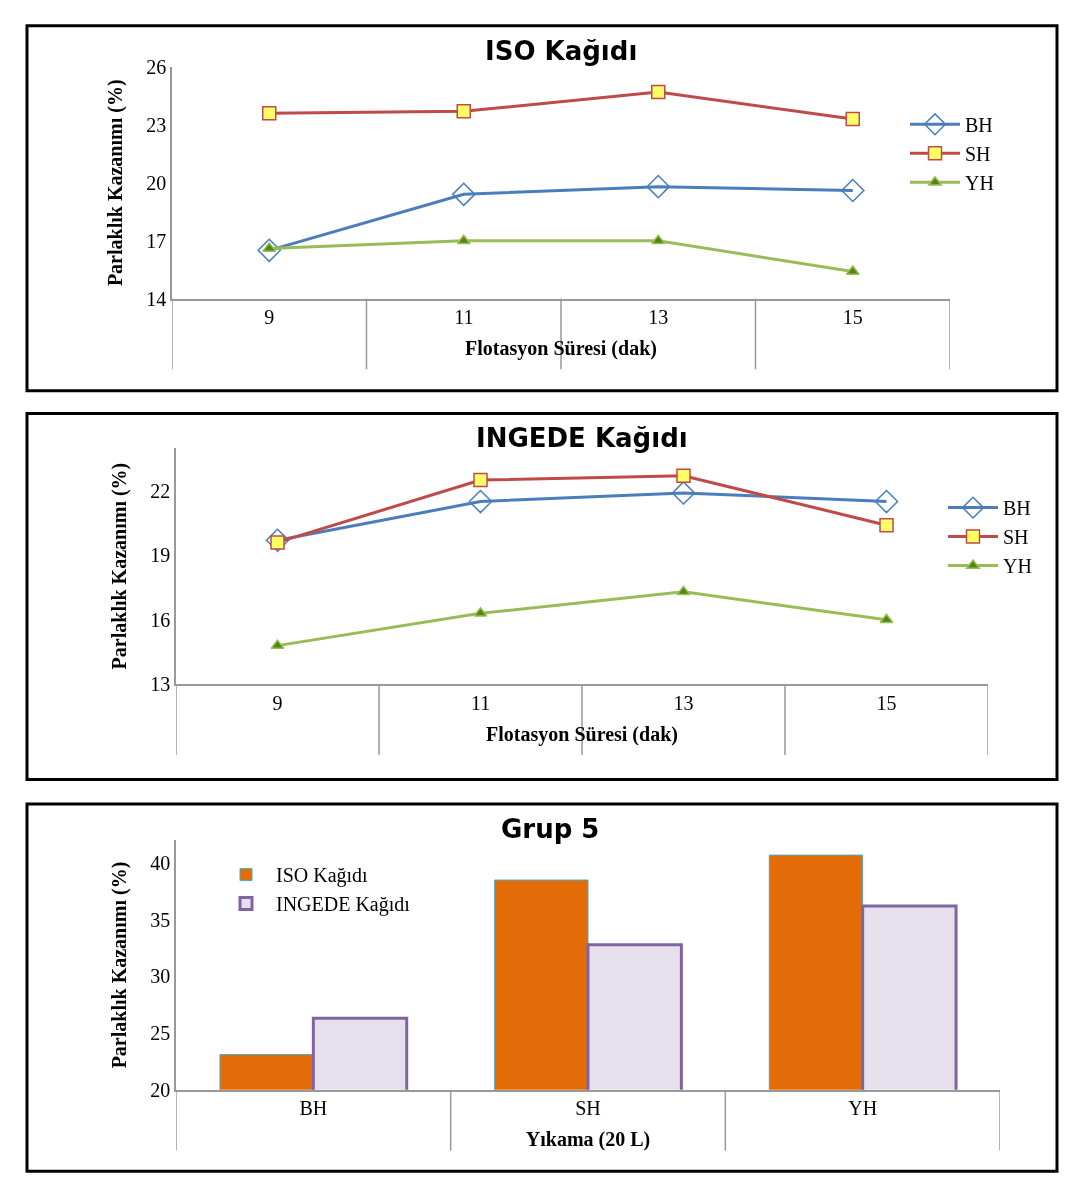  What do you see at coordinates (160, 919) in the screenshot?
I see `y-tick-label: 35` at bounding box center [160, 919].